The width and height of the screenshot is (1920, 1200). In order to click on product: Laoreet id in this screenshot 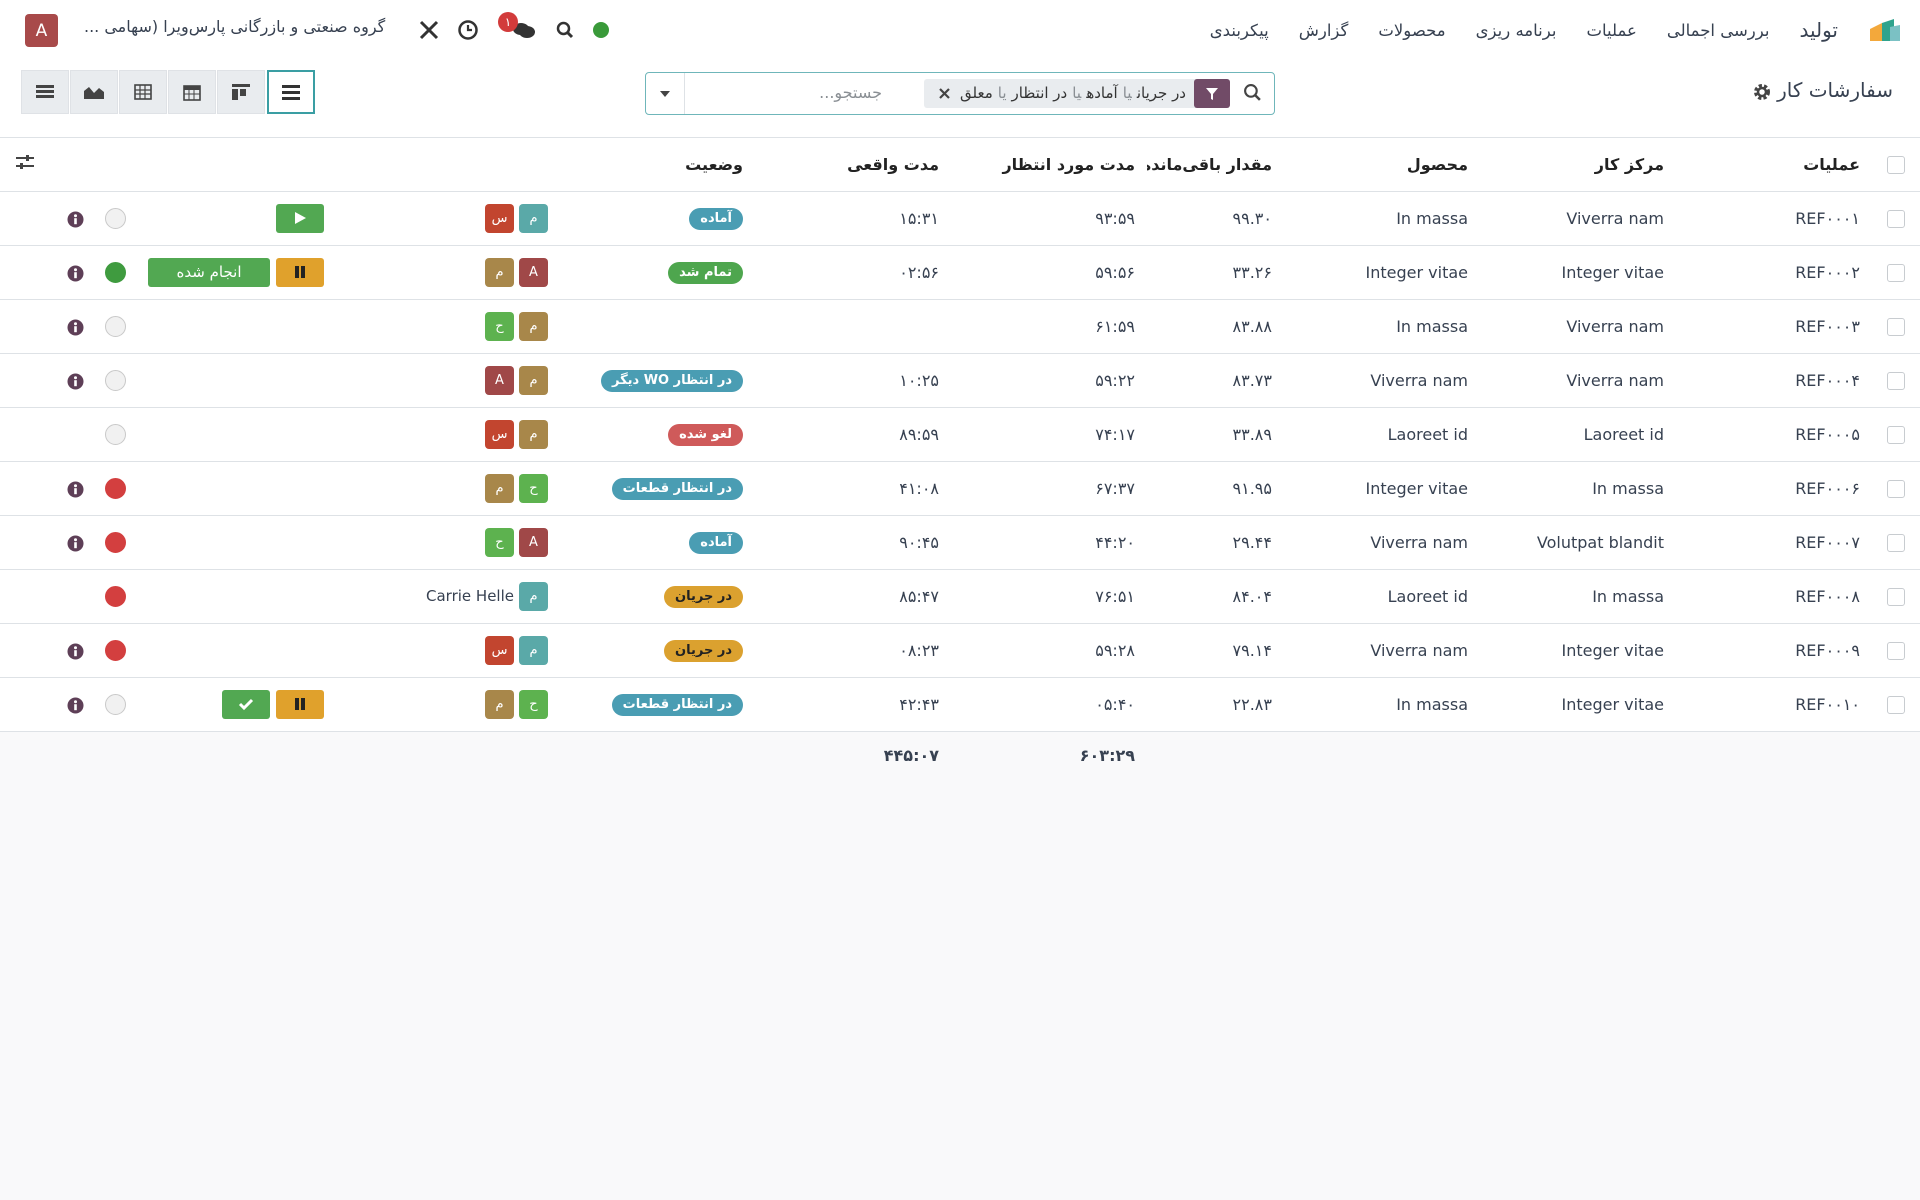, I will do `click(1427, 596)`.